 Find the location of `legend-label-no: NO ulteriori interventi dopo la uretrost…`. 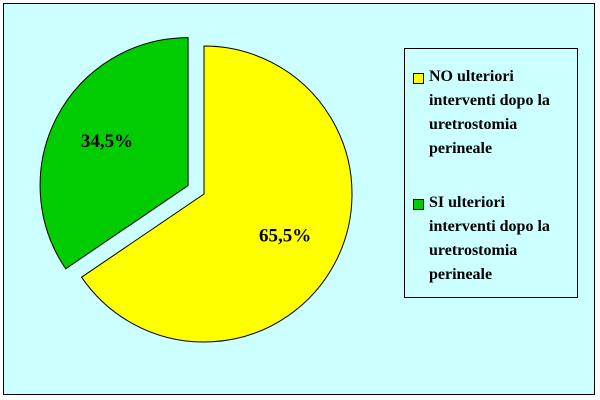

legend-label-no: NO ulteriori interventi dopo la uretrost… is located at coordinates (489, 112).